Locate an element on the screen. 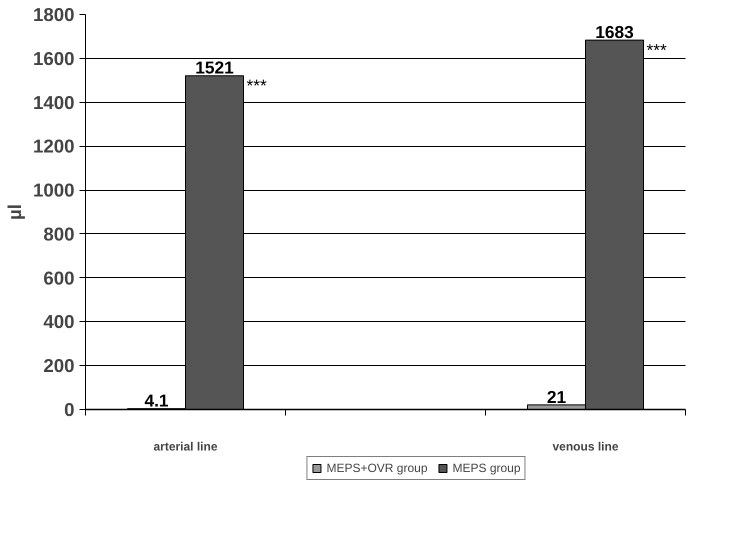 The height and width of the screenshot is (551, 751). data-label: 21 is located at coordinates (556, 396).